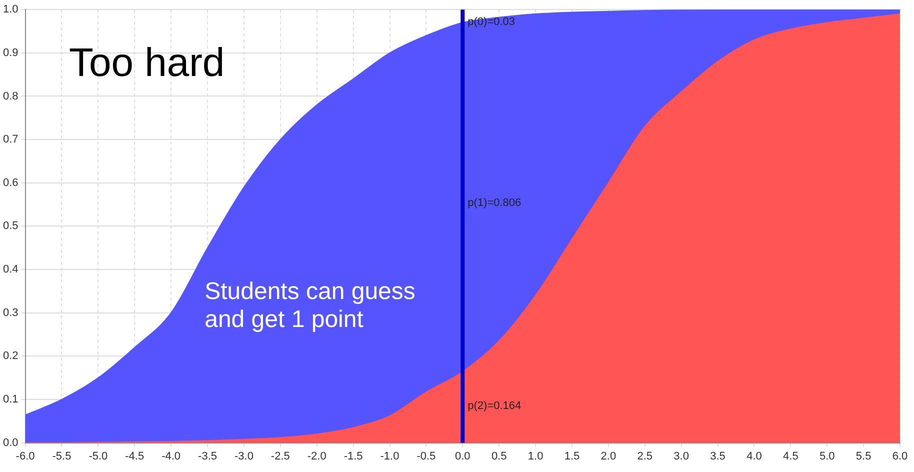  Describe the element at coordinates (462, 456) in the screenshot. I see `x-tick-label: 0.0` at that location.